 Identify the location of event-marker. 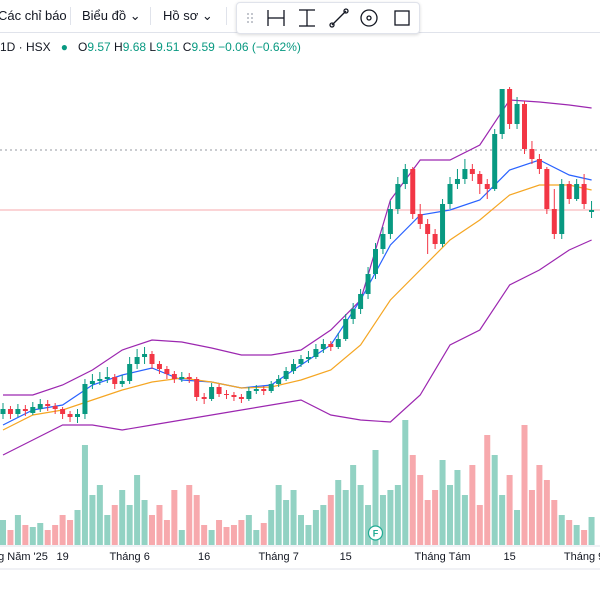
(375, 533).